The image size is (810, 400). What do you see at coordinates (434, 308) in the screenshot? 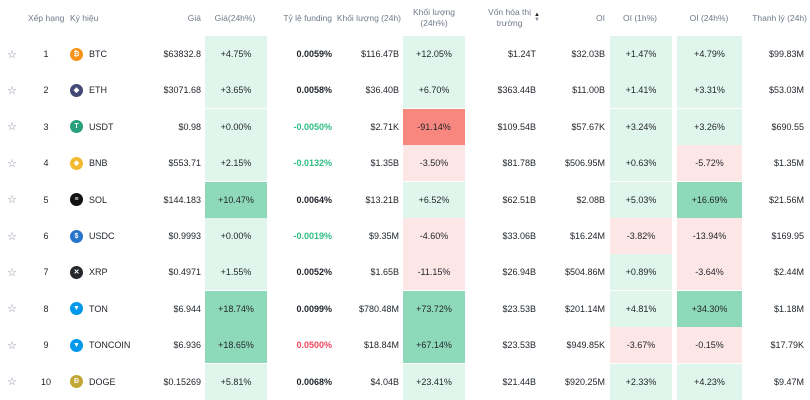
I see `volume-change-cell: +73.72%` at bounding box center [434, 308].